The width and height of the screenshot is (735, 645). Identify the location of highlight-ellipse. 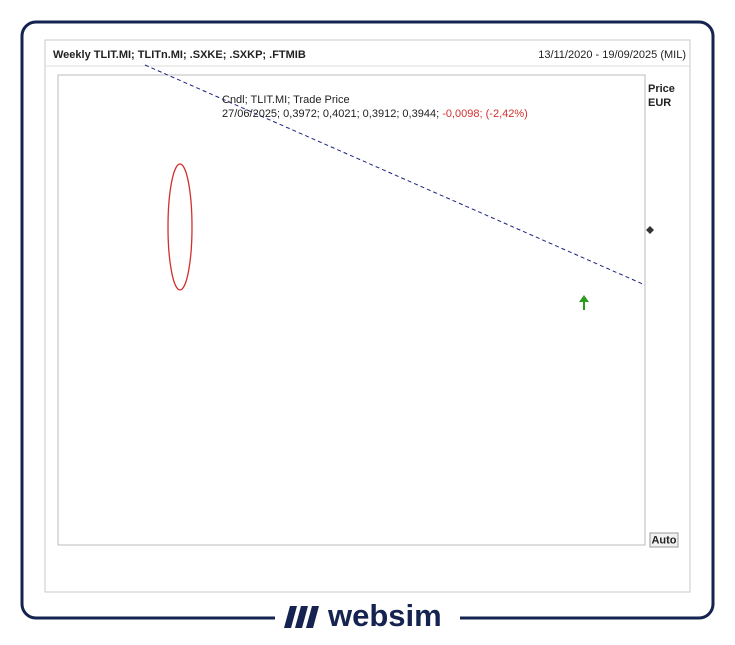
(180, 227).